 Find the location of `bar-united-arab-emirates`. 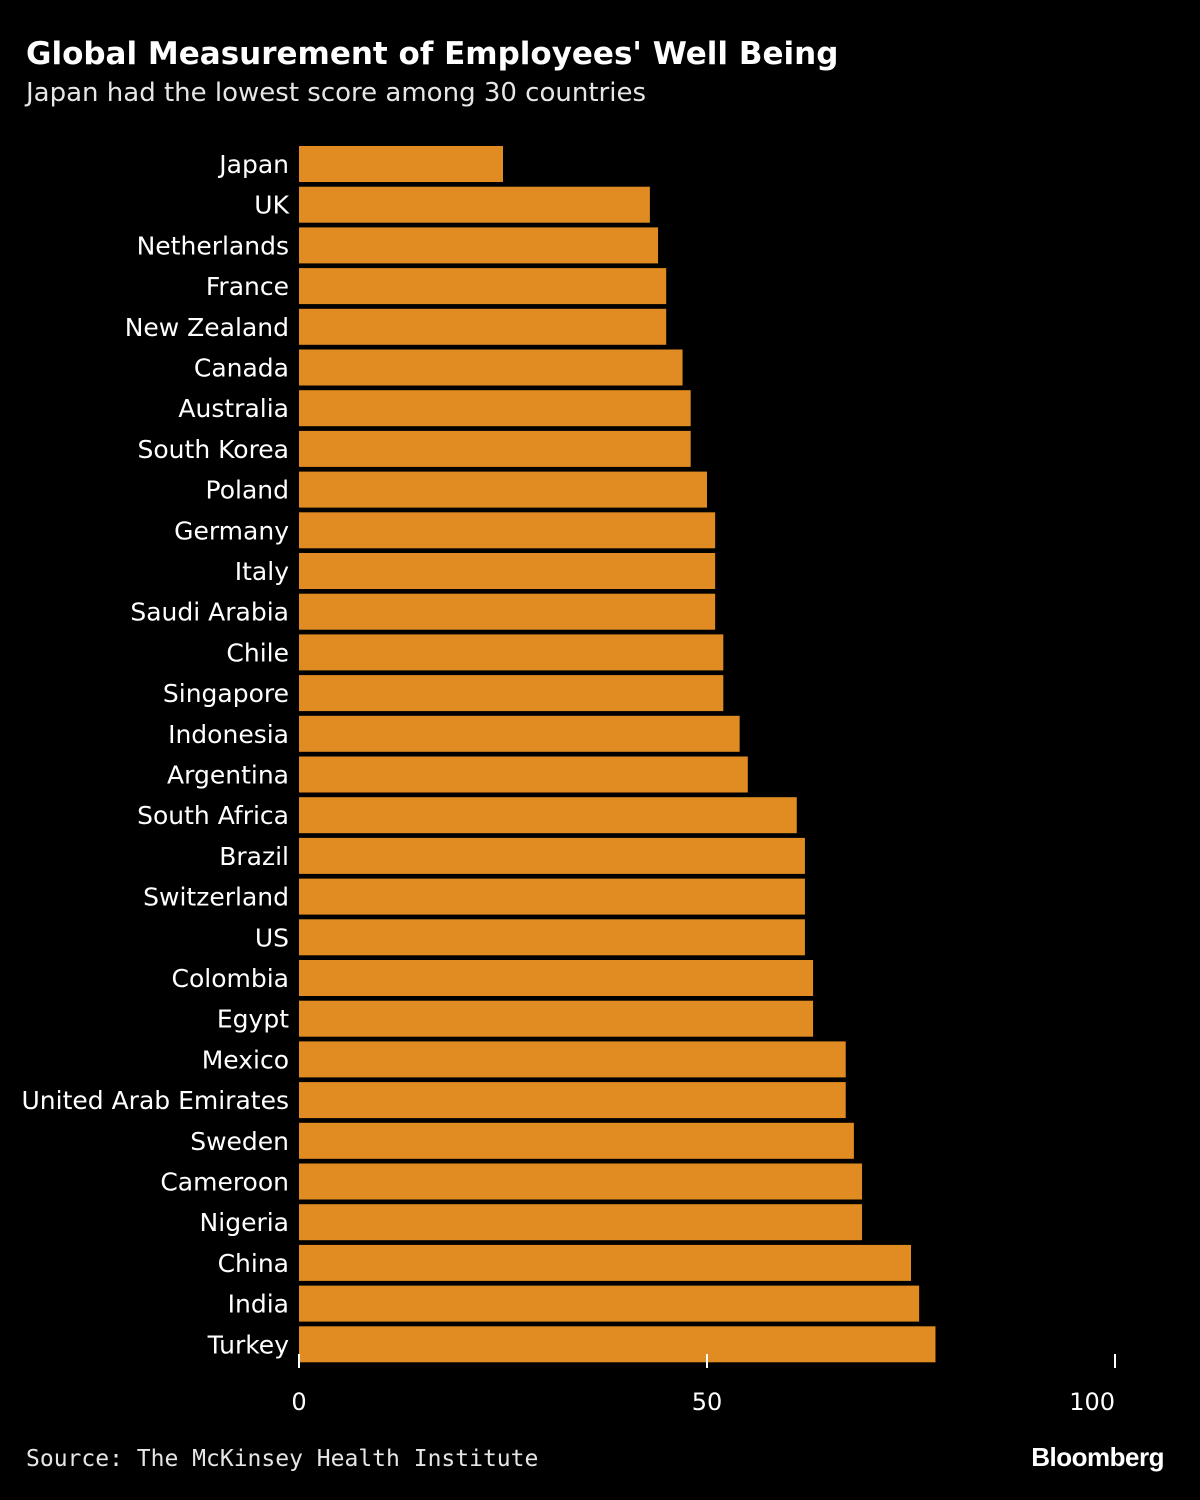

bar-united-arab-emirates is located at coordinates (572, 1100).